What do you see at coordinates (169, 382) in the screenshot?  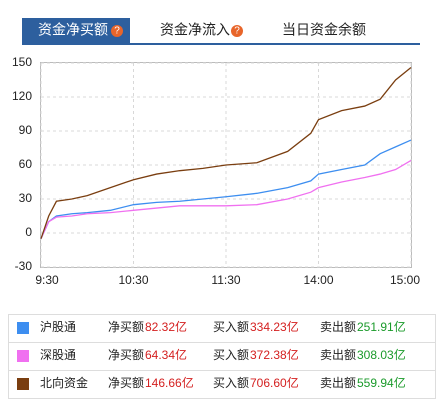 I see `summary-value: 146.66亿` at bounding box center [169, 382].